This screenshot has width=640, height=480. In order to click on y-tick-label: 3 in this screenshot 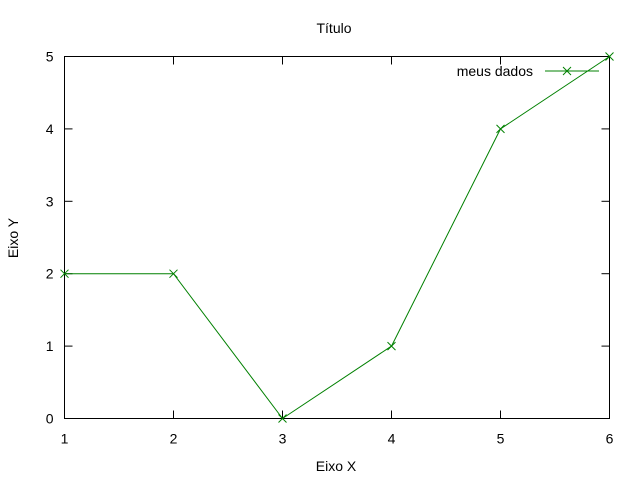, I will do `click(50, 201)`.